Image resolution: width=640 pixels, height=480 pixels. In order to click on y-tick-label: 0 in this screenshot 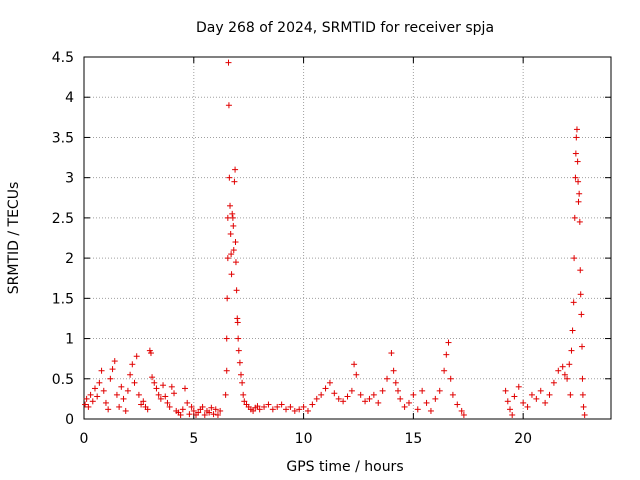, I will do `click(69, 420)`.